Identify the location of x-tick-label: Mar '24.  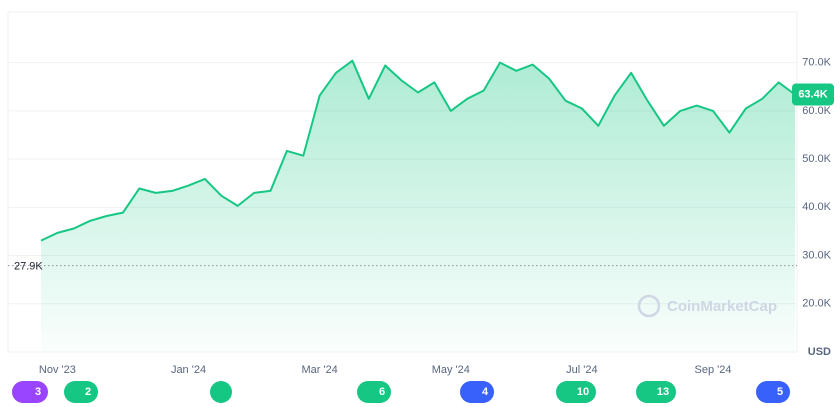
(319, 370).